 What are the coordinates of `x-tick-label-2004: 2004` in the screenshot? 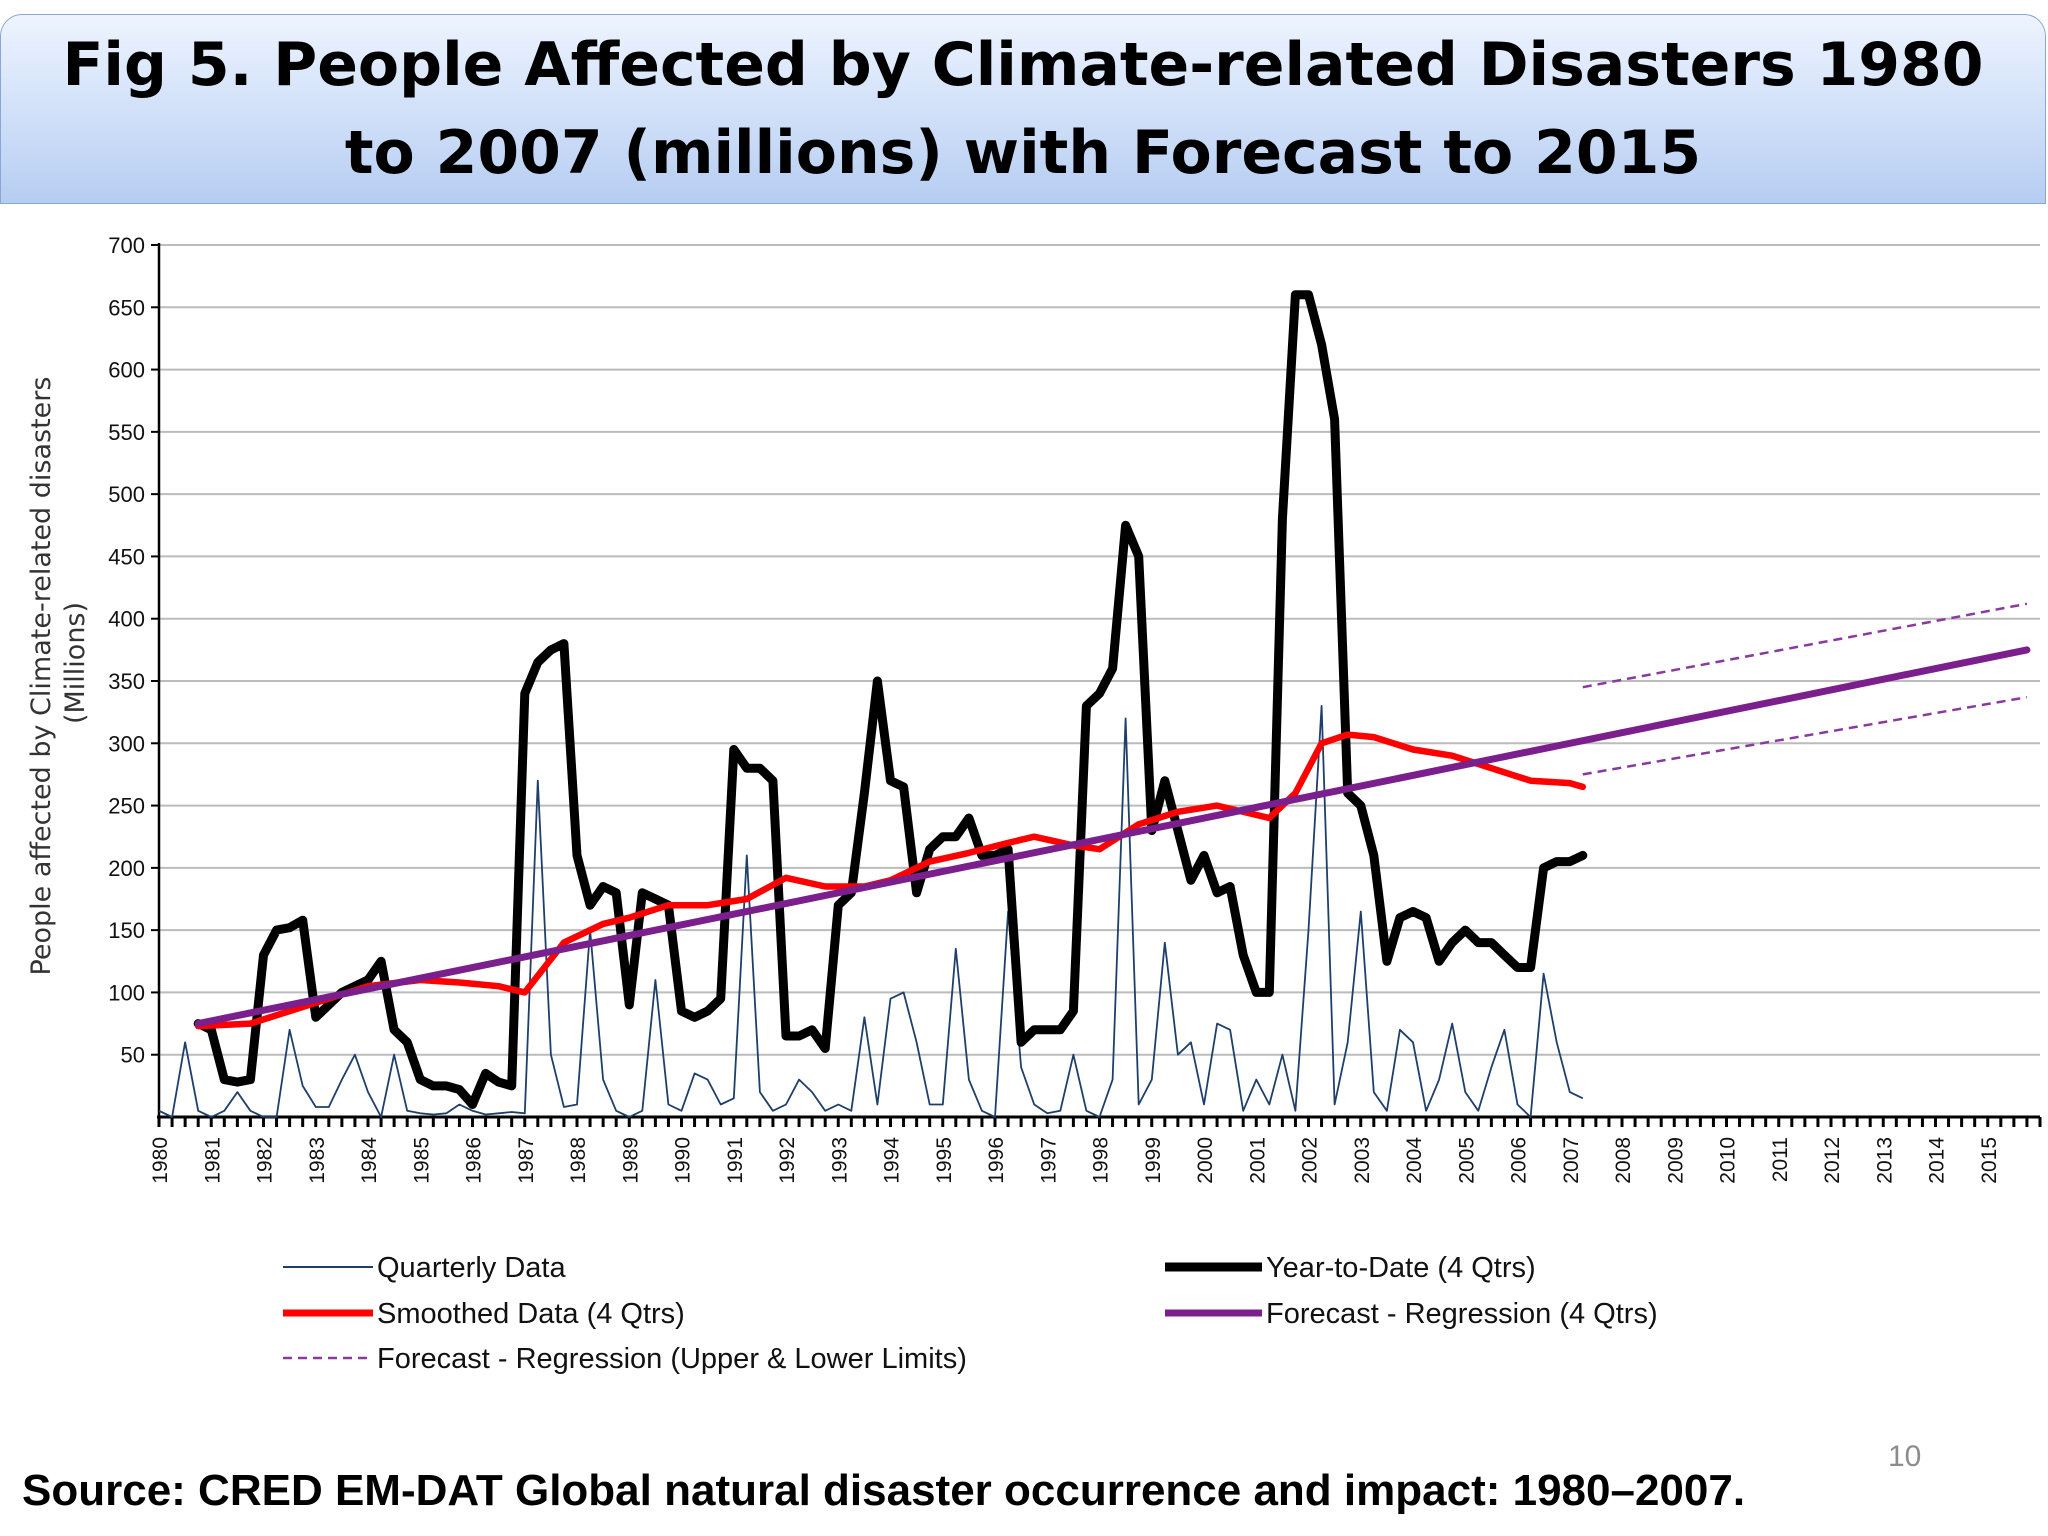 It's located at (1414, 1160).